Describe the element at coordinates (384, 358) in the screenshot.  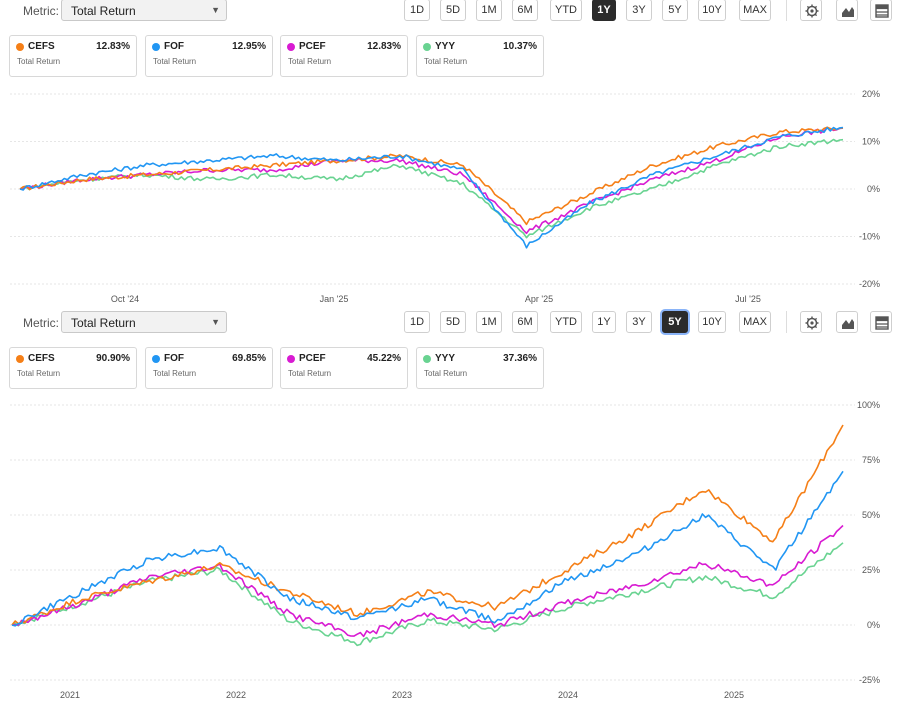
I see `legend-value: 45.22%` at that location.